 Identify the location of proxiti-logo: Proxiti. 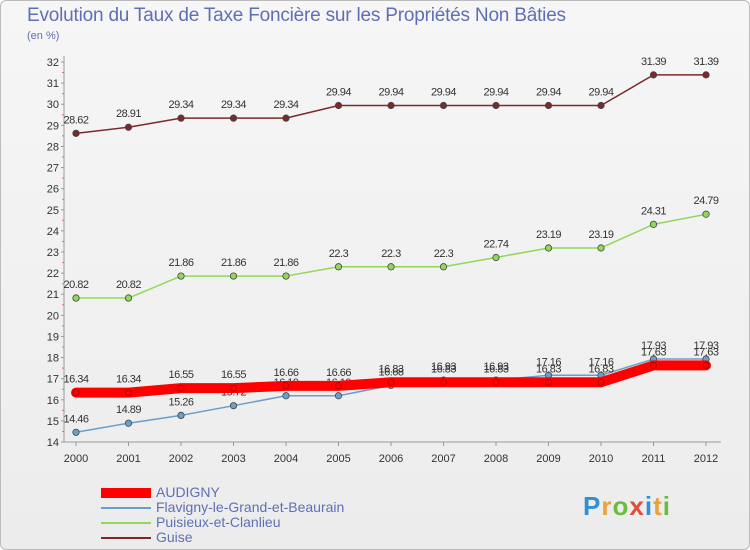
(627, 506).